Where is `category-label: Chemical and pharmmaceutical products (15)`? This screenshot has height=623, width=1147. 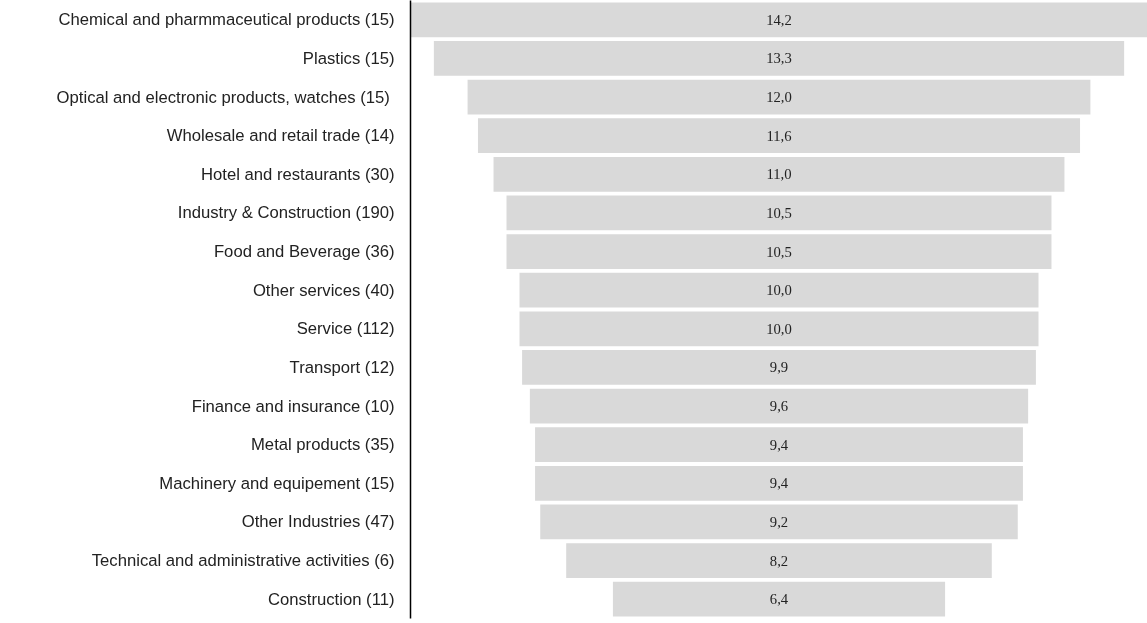
category-label: Chemical and pharmmaceutical products (15) is located at coordinates (226, 20).